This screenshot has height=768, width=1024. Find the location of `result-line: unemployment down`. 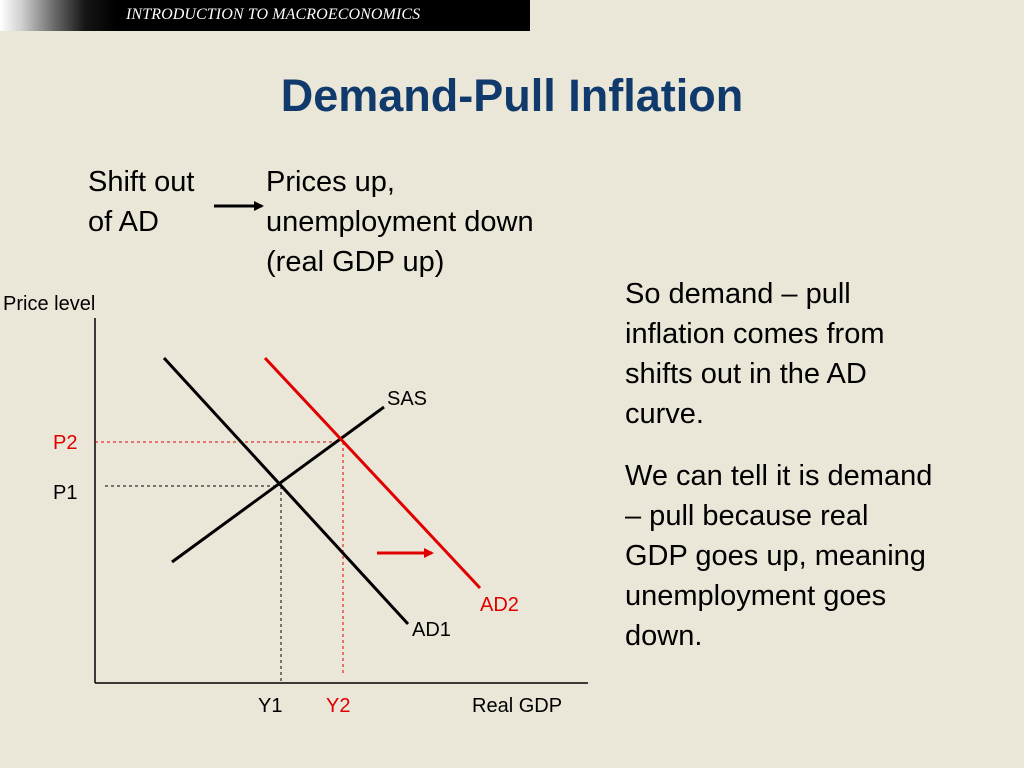

result-line: unemployment down is located at coordinates (400, 222).